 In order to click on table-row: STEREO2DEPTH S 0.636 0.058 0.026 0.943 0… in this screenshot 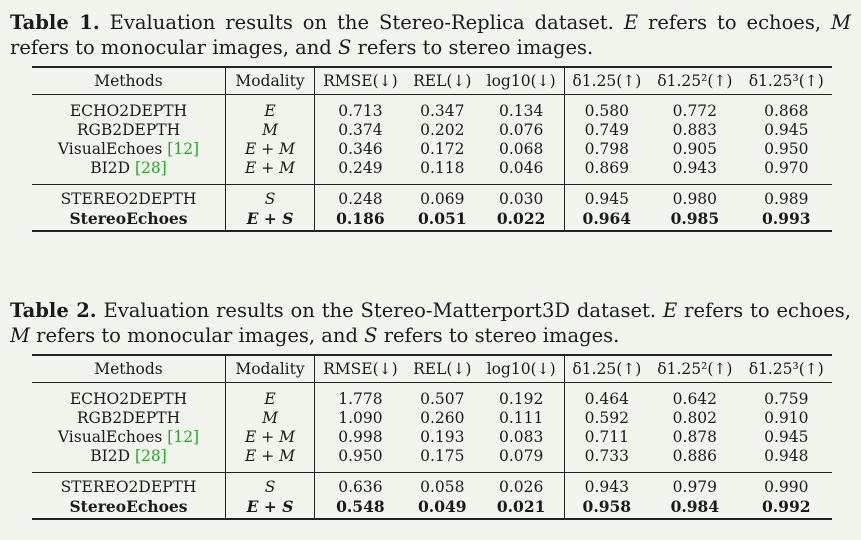, I will do `click(432, 484)`.